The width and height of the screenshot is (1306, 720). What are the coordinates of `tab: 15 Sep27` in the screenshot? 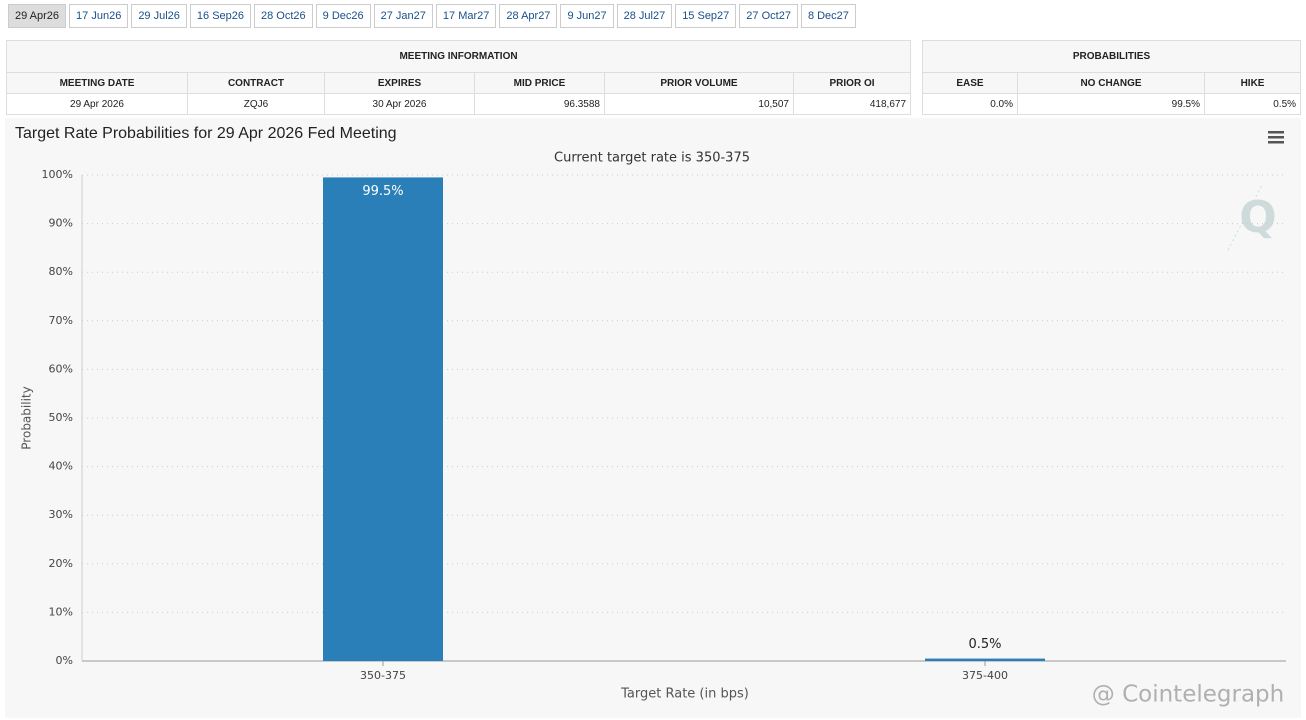 It's located at (706, 16).